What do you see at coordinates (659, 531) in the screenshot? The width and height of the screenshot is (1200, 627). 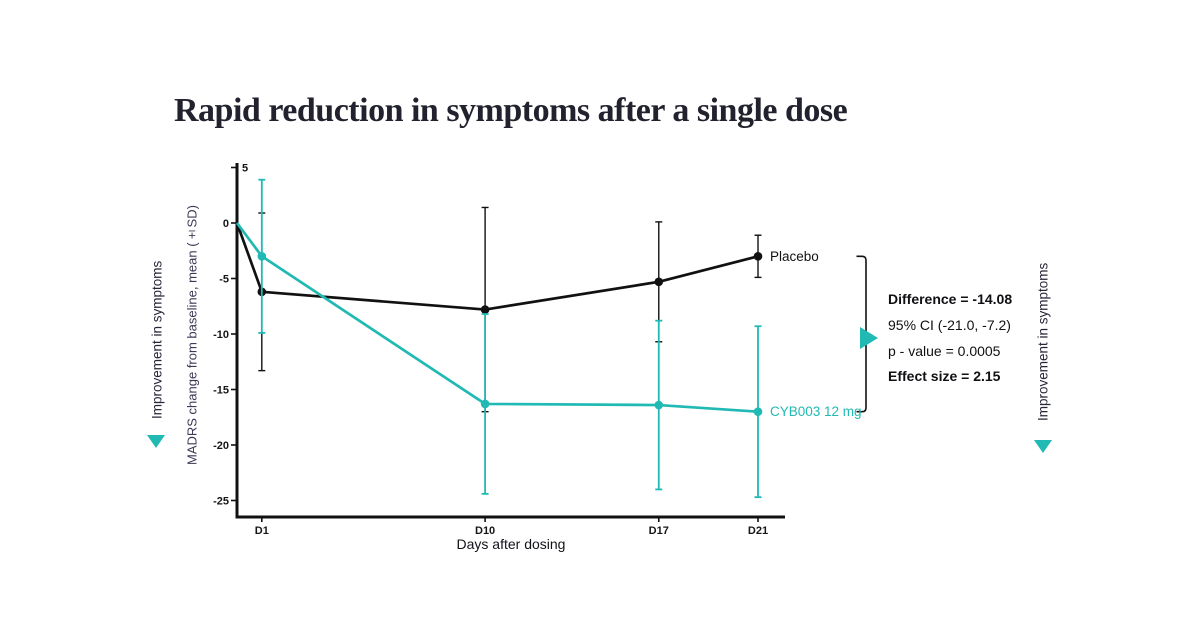 I see `x-tick-label: D17` at bounding box center [659, 531].